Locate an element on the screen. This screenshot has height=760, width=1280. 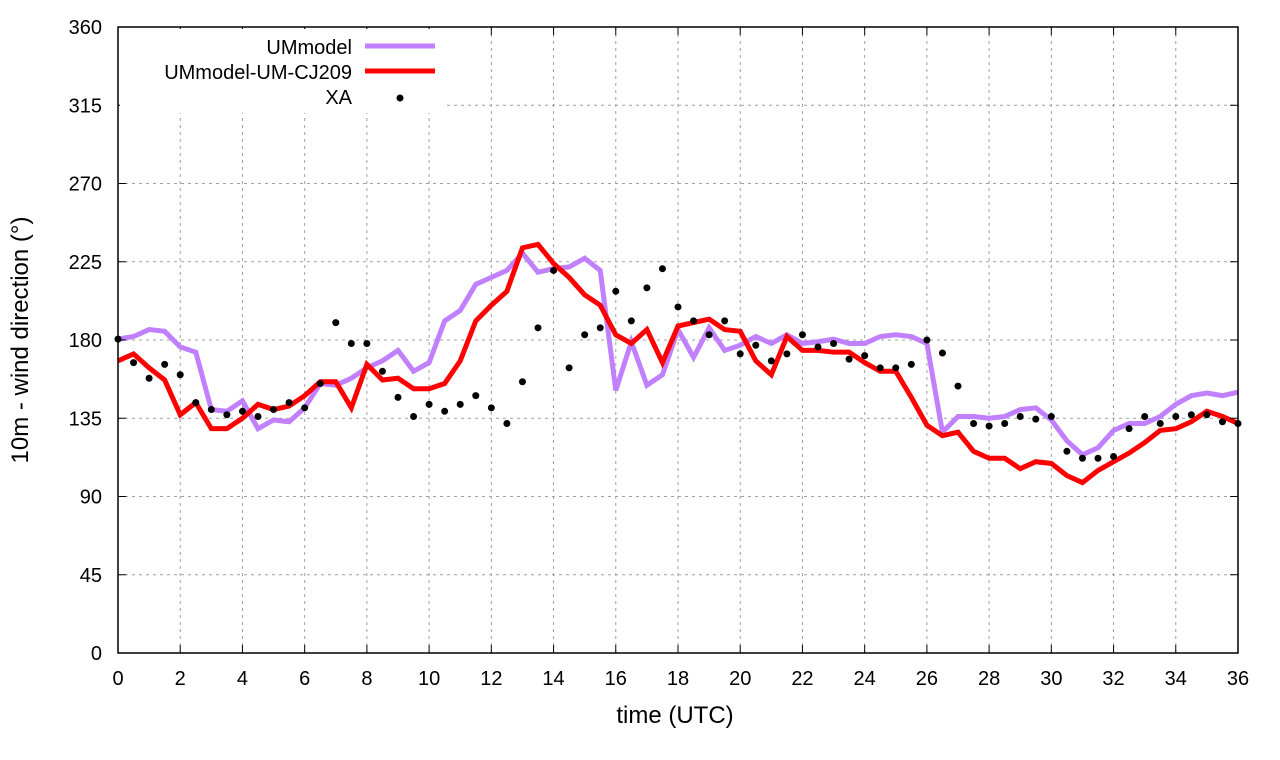
x-tick-label: 10 is located at coordinates (429, 679).